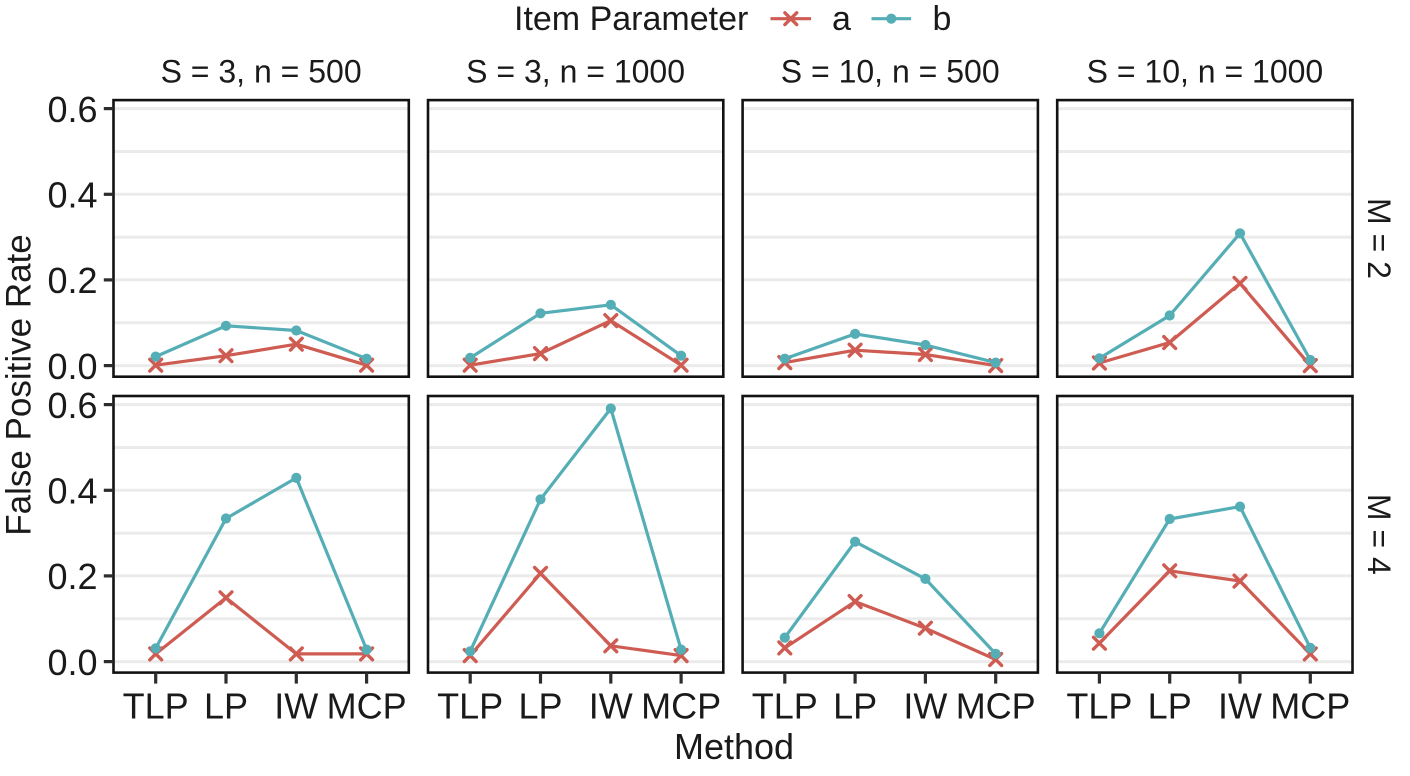 This screenshot has height=776, width=1410. Describe the element at coordinates (734, 746) in the screenshot. I see `svg-text: Method` at that location.